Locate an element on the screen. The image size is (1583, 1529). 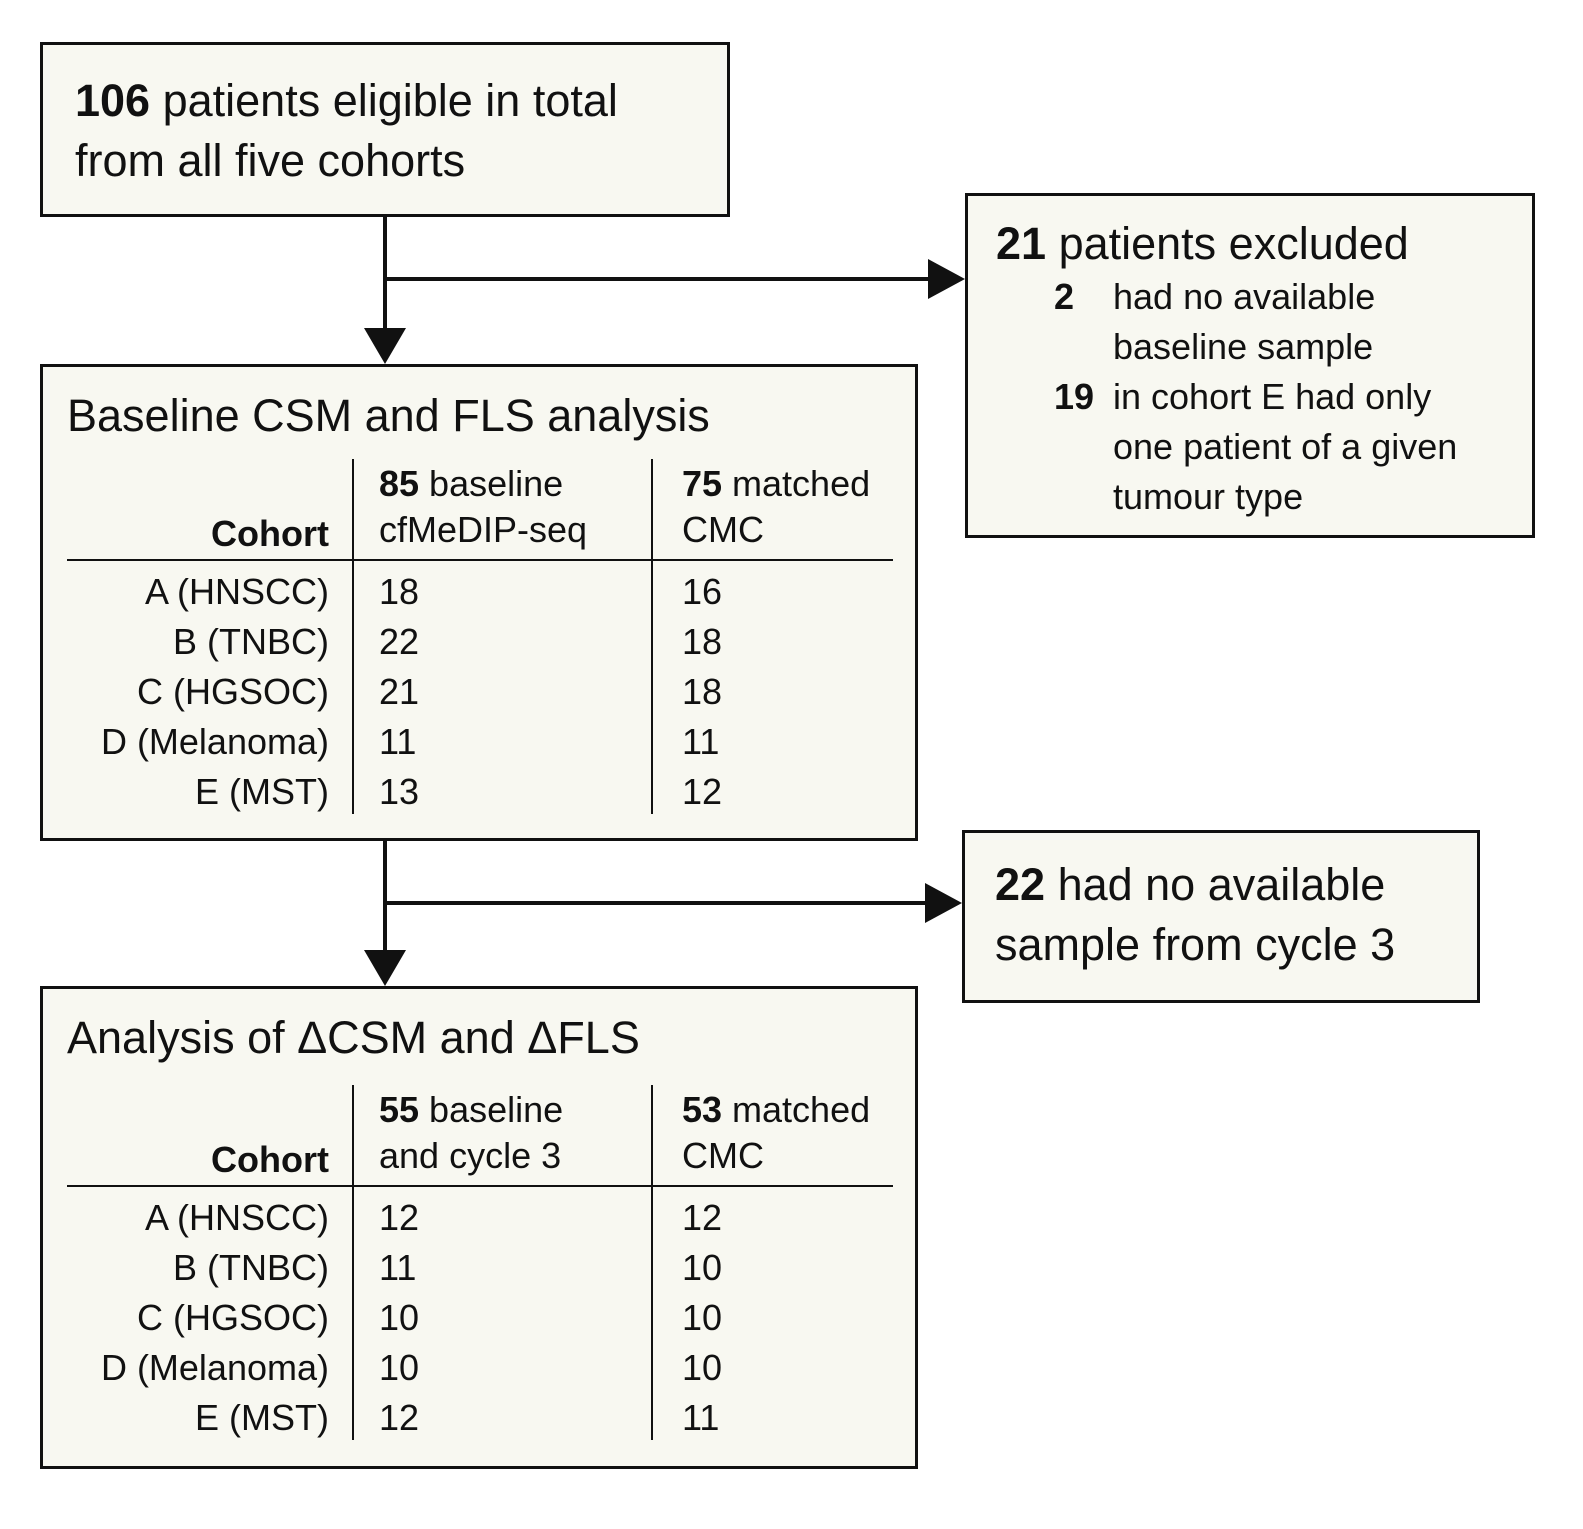
exclusion-reason-line: tumour type is located at coordinates (1208, 496).